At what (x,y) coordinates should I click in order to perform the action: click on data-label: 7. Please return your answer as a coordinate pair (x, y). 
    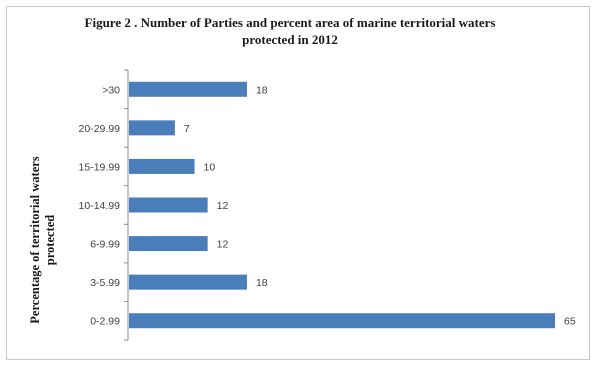
    Looking at the image, I should click on (187, 129).